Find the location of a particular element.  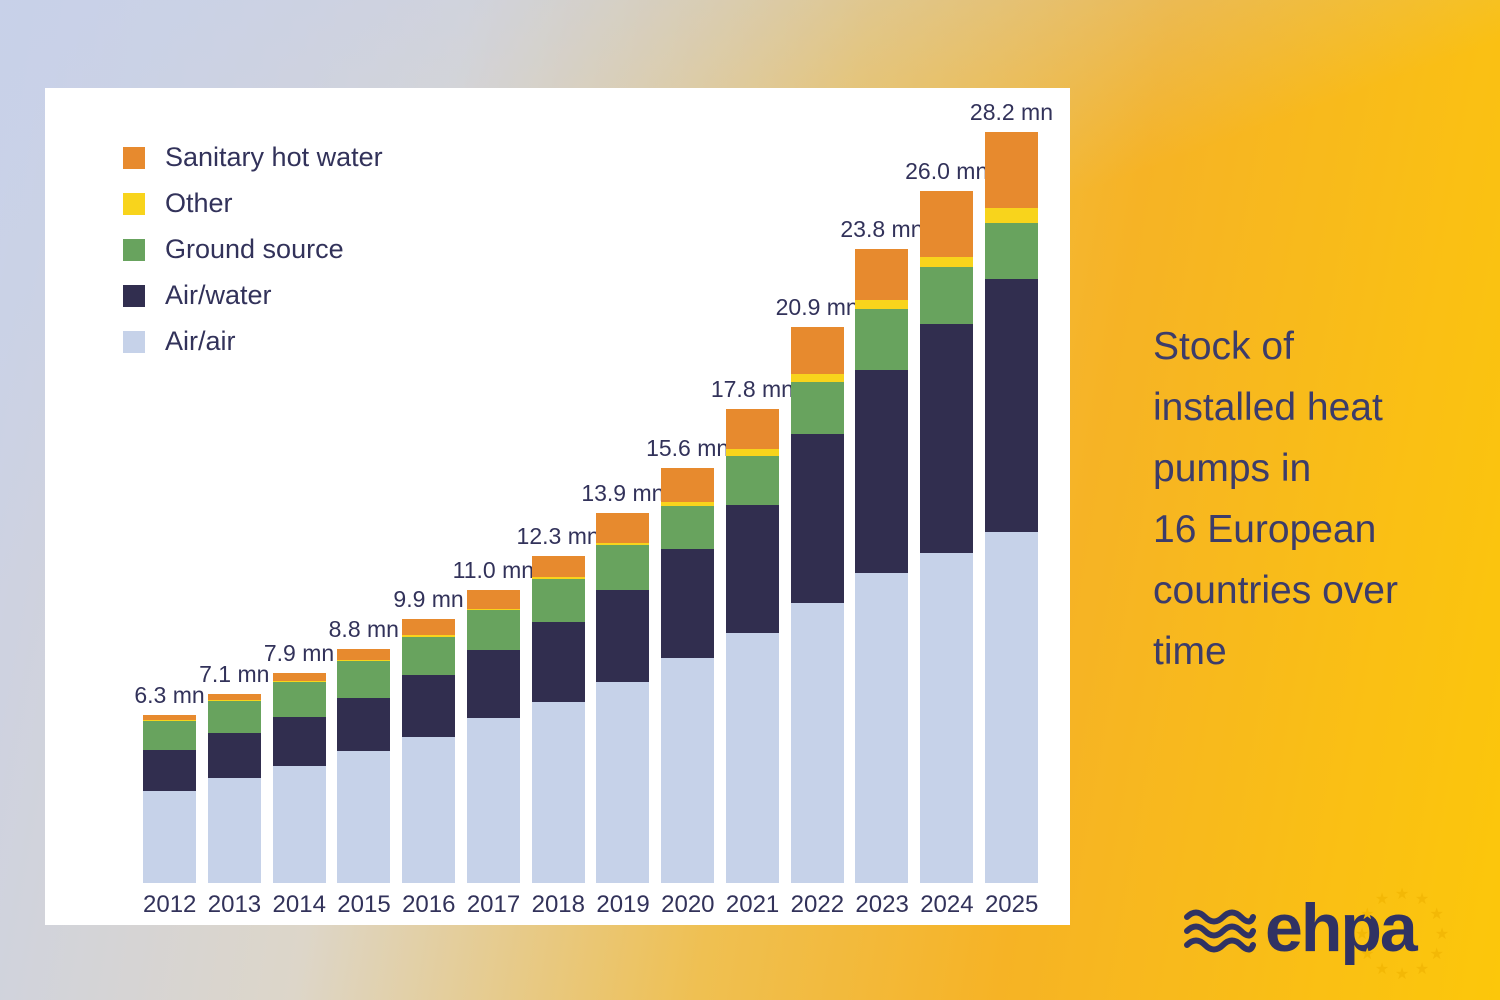

bar-column: 7.1 mn is located at coordinates (234, 772).